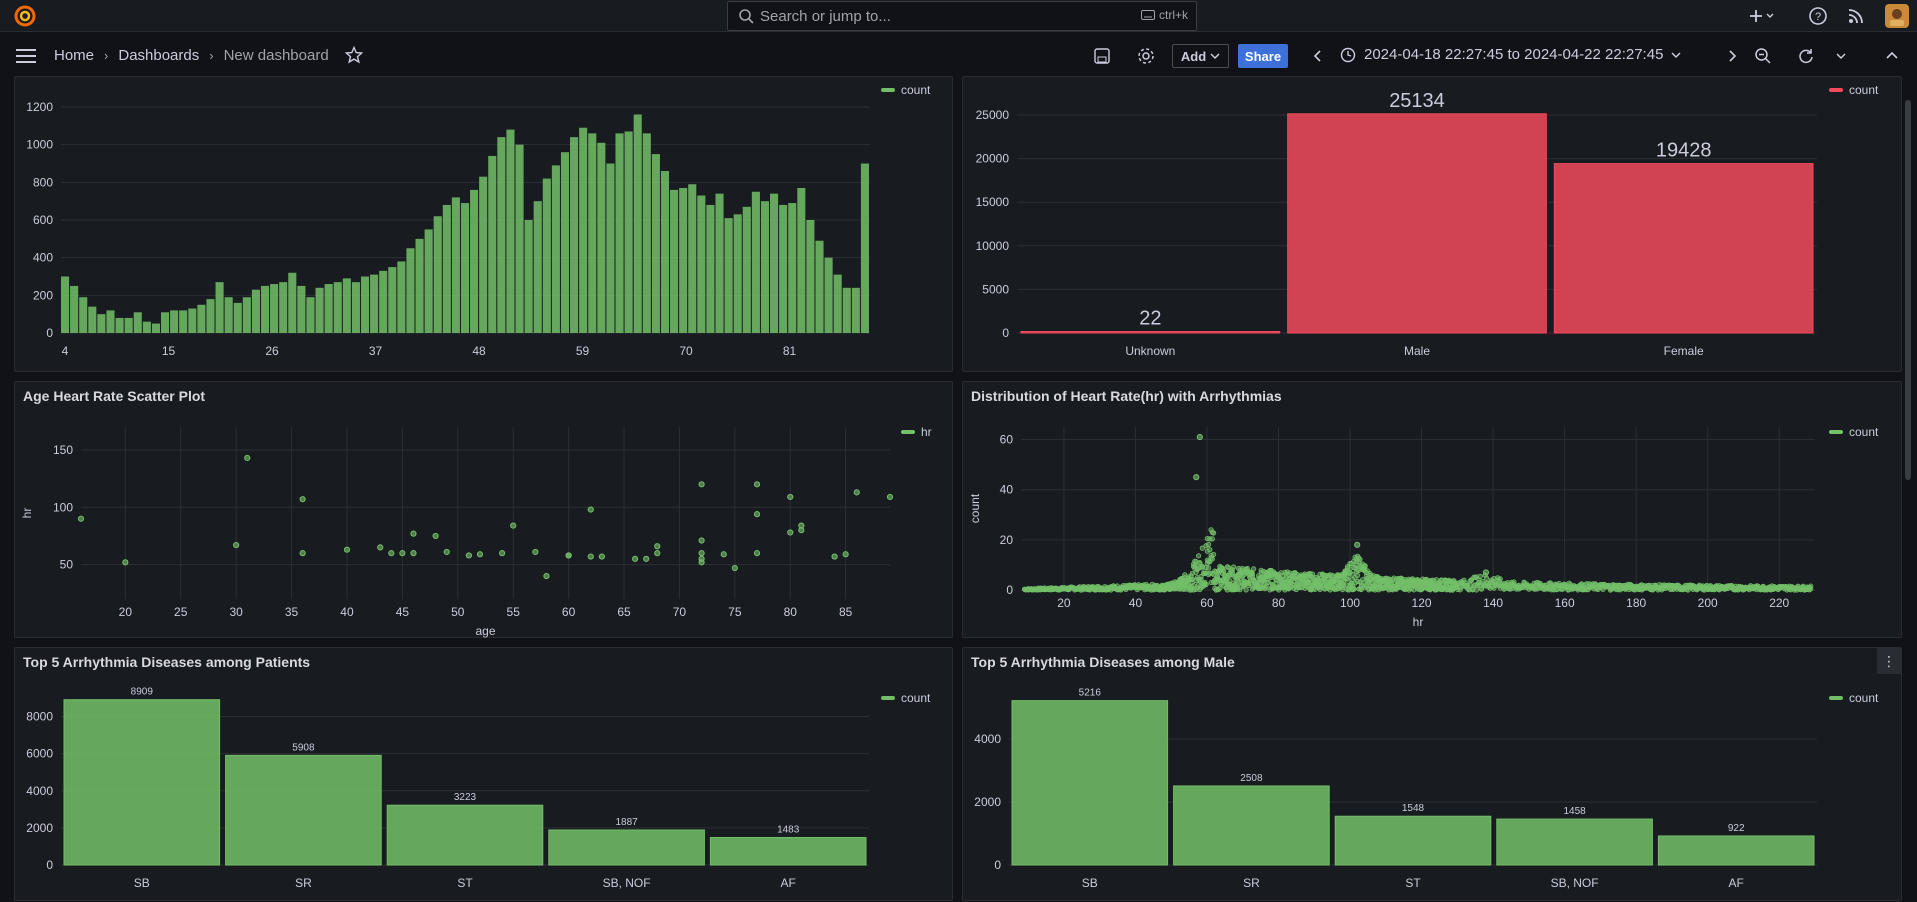 The height and width of the screenshot is (902, 1917). What do you see at coordinates (1102, 56) in the screenshot?
I see `save-icon` at bounding box center [1102, 56].